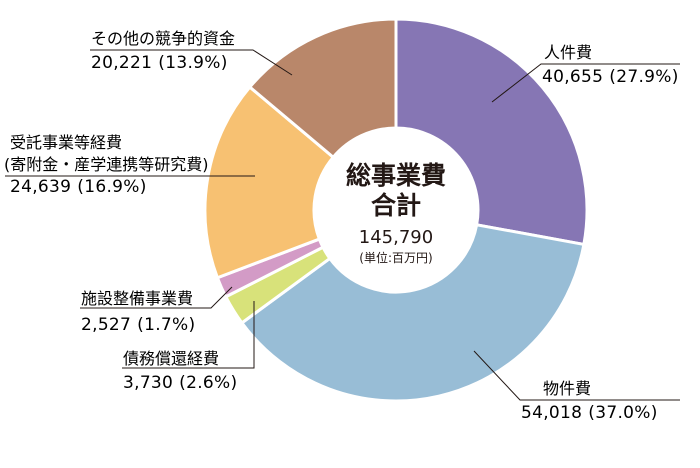 The width and height of the screenshot is (700, 468). I want to click on label-name-other: その他の競争的資金, so click(163, 38).